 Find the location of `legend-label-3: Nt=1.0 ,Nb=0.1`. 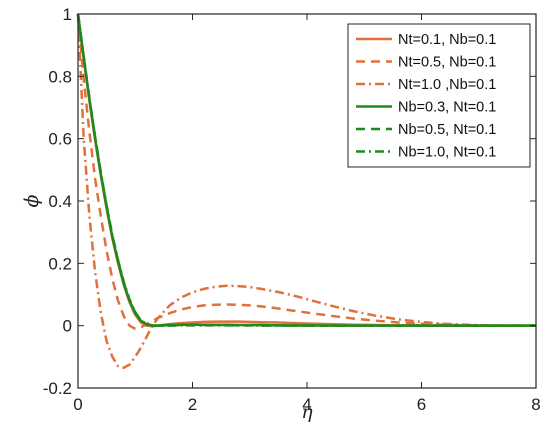

legend-label-3: Nt=1.0 ,Nb=0.1 is located at coordinates (447, 85).